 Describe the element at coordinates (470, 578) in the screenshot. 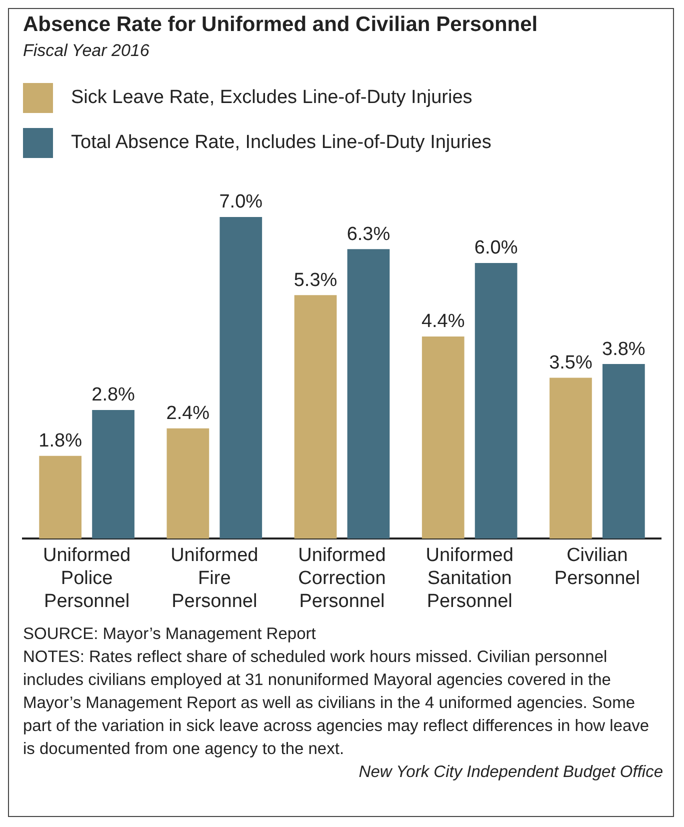

I see `x-tick-label: Uniformed Sanitation Personnel` at that location.